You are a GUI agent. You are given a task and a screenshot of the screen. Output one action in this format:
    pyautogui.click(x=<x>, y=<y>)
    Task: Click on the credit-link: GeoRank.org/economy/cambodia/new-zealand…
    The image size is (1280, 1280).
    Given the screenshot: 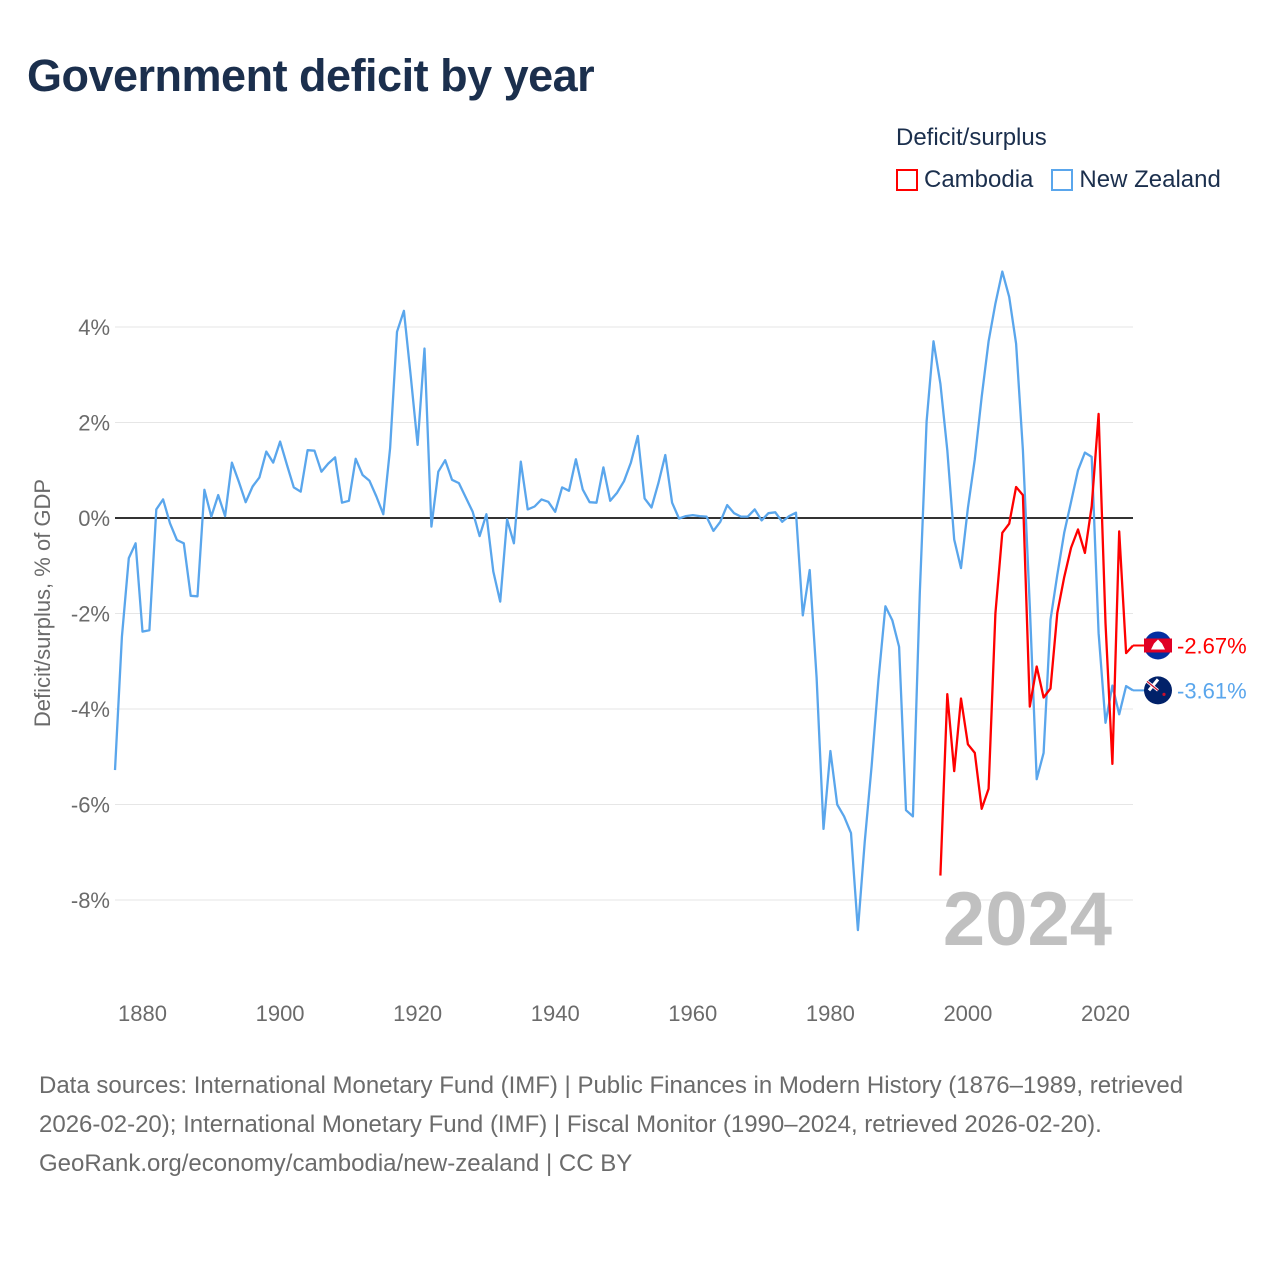 What is the action you would take?
    pyautogui.click(x=336, y=1163)
    